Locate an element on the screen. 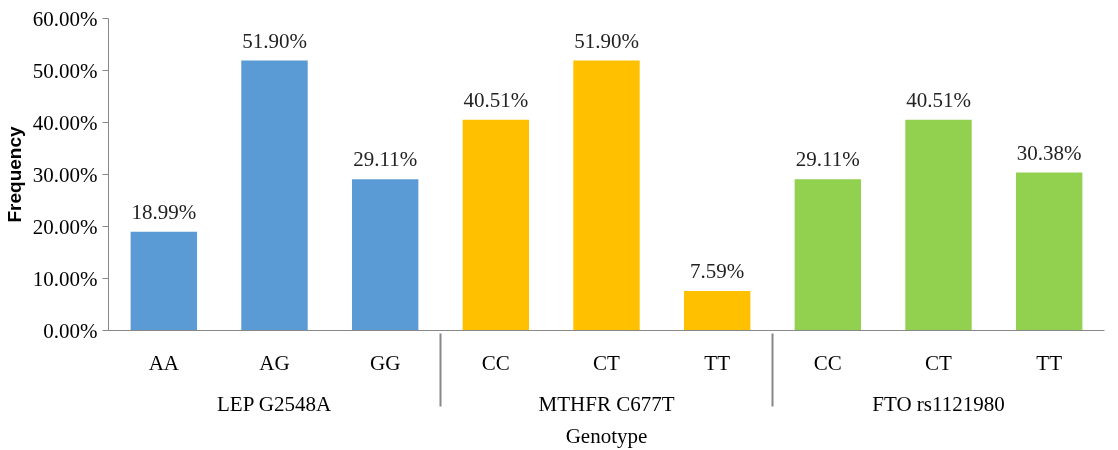 The image size is (1118, 450). y-axis-title: Frequency is located at coordinates (14, 174).